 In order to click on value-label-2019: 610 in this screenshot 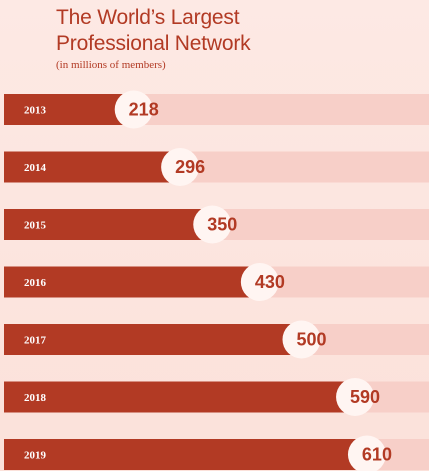, I will do `click(377, 455)`.